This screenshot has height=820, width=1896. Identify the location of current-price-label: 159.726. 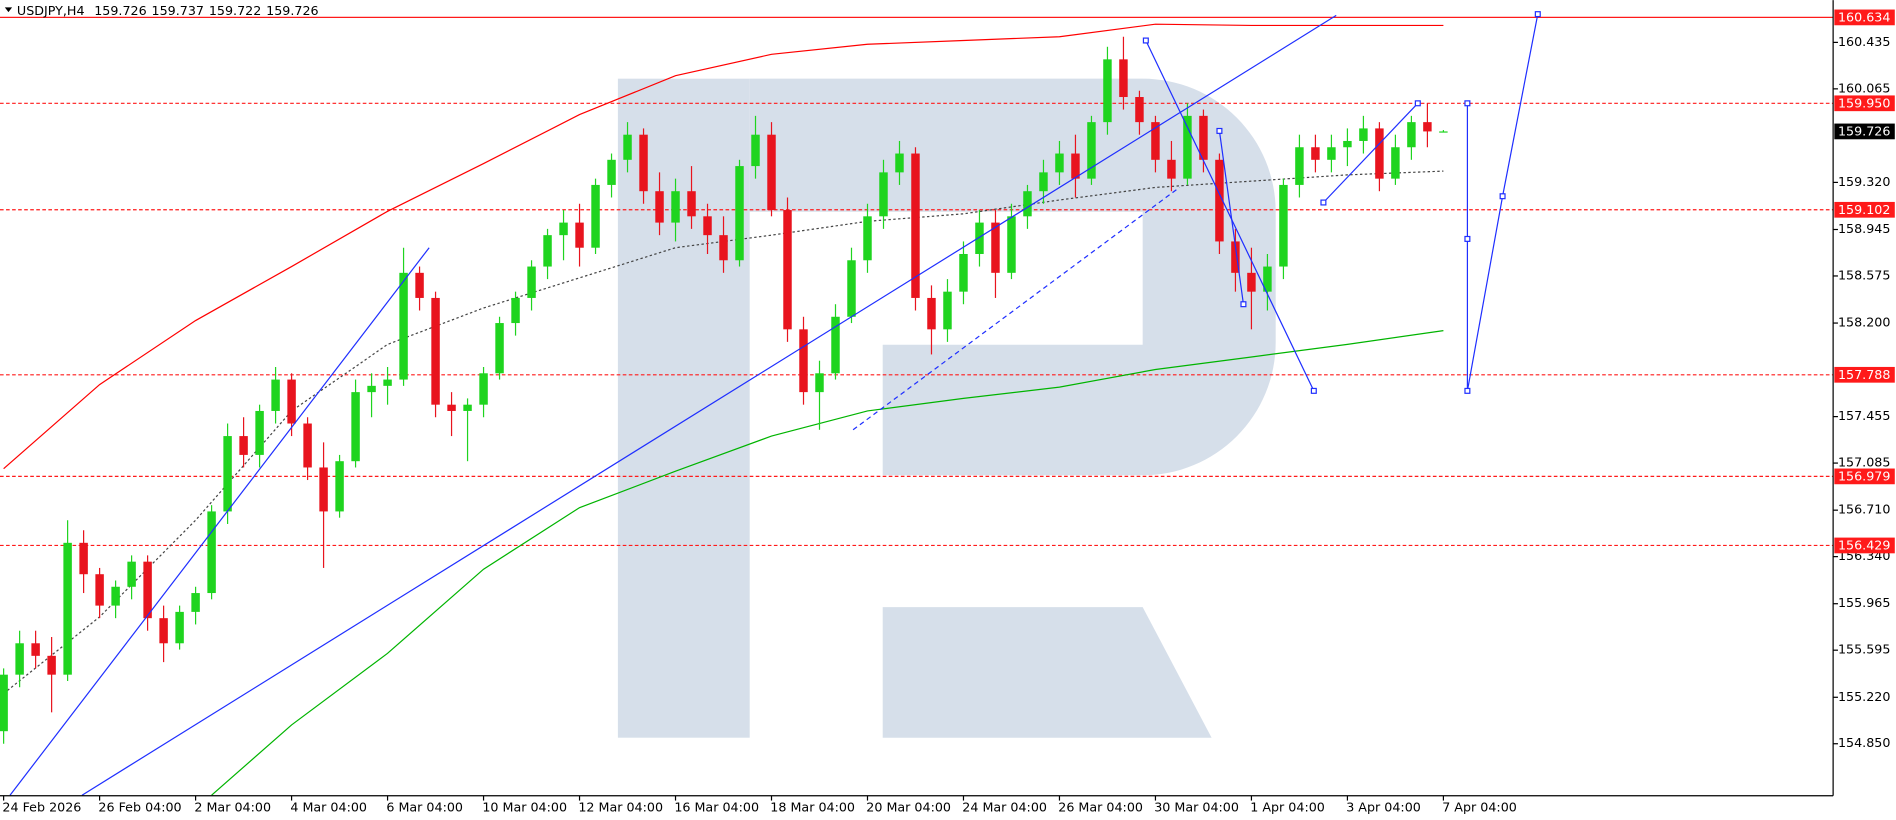
(1864, 131).